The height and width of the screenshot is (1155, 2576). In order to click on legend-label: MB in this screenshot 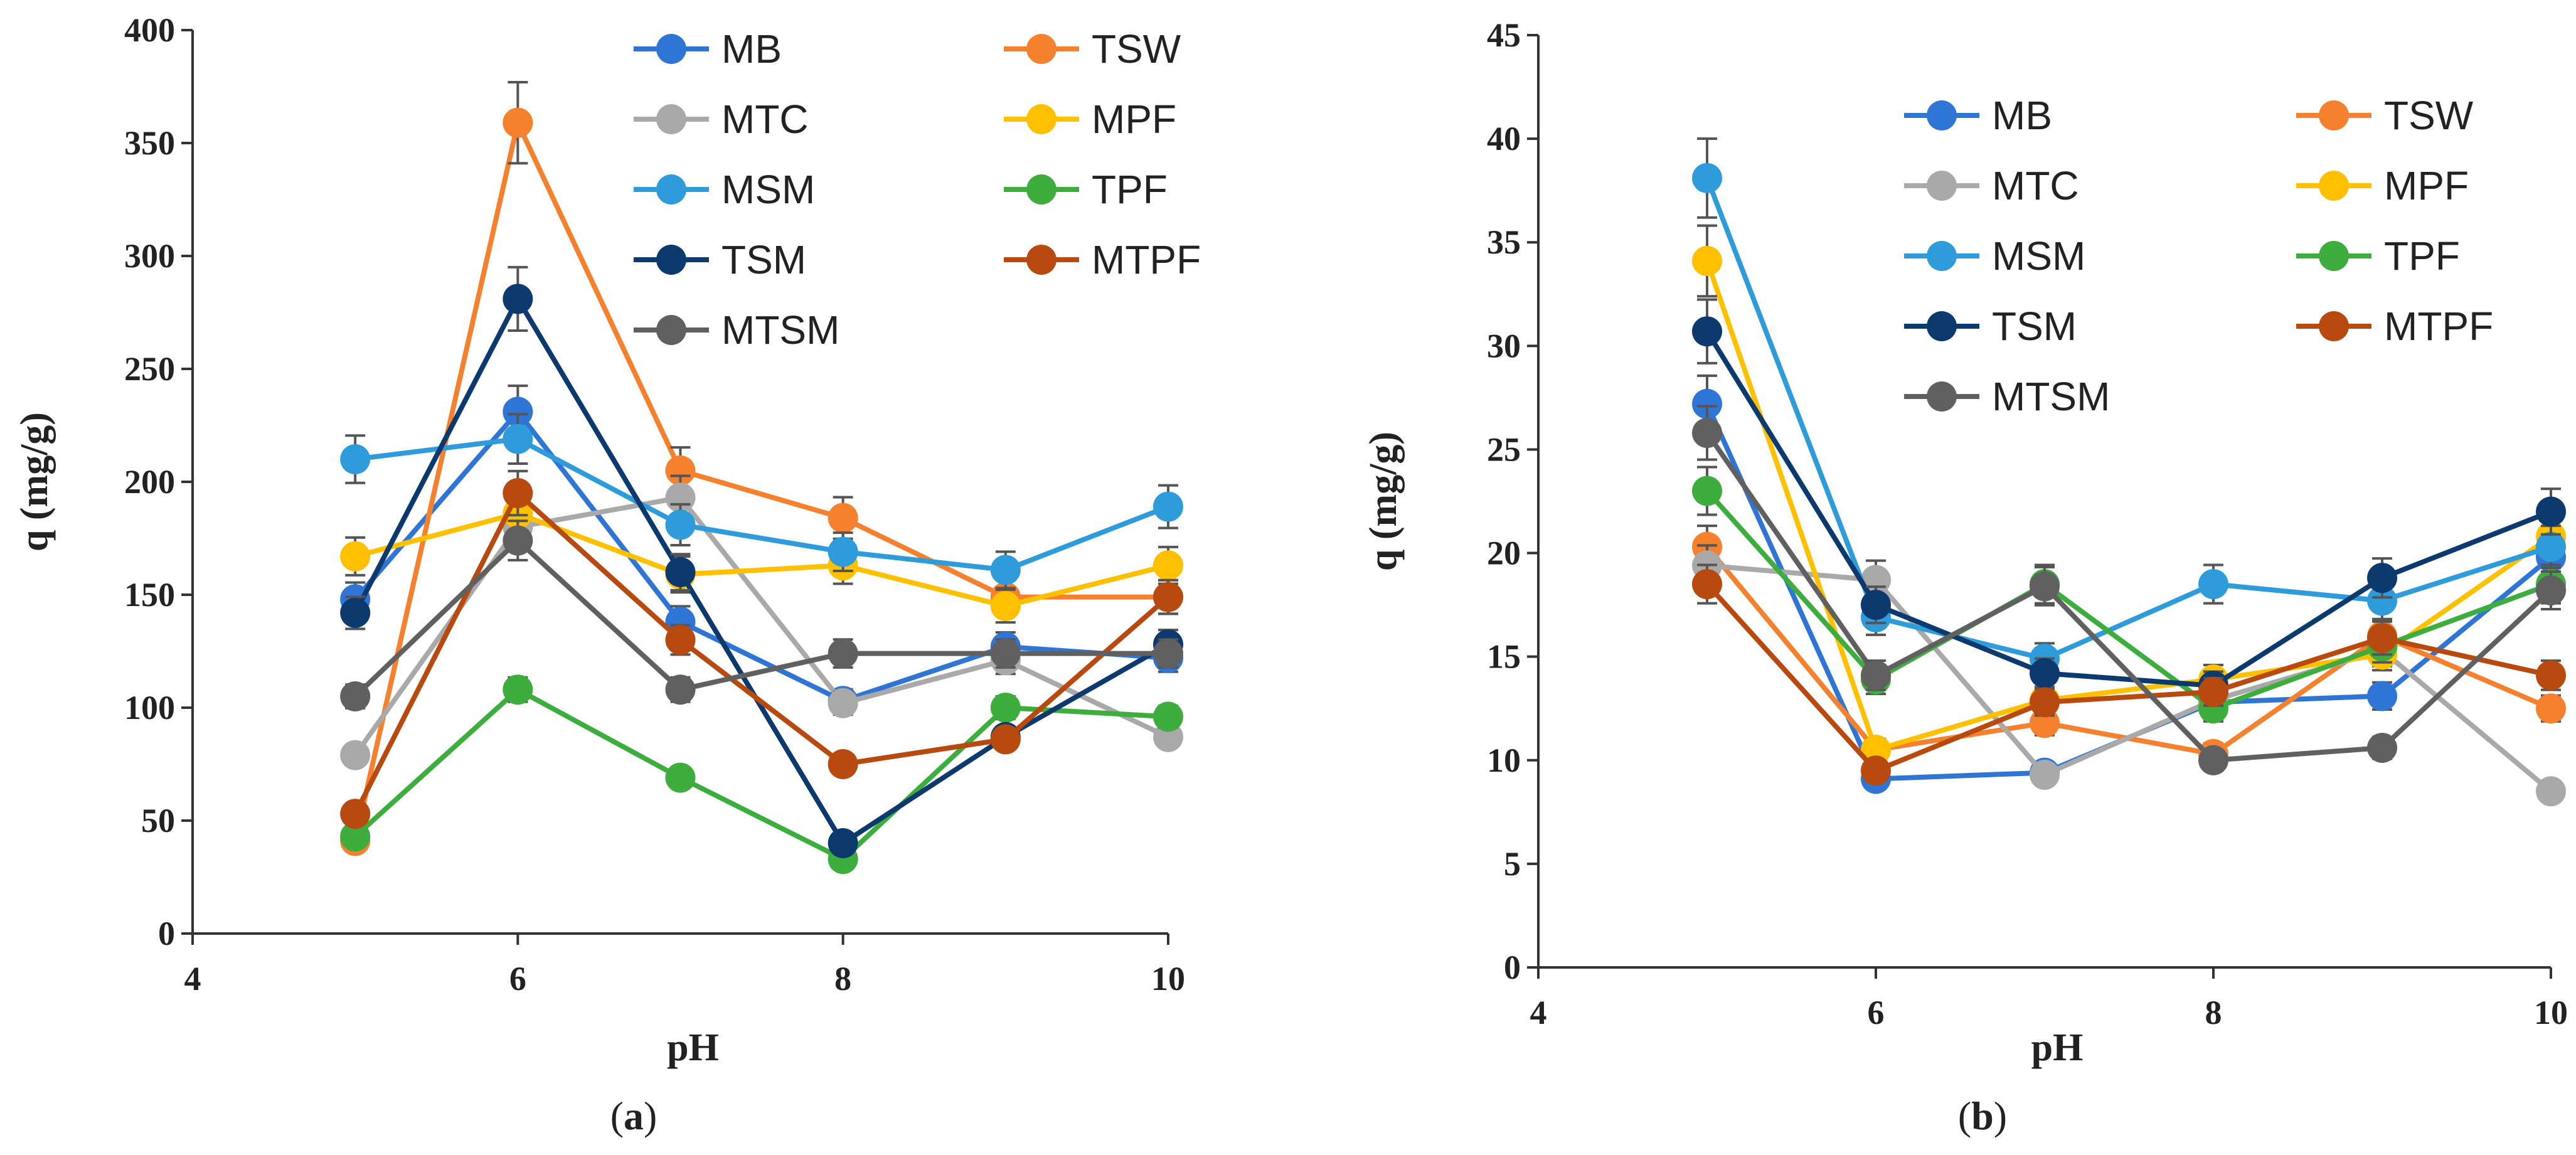, I will do `click(2022, 115)`.